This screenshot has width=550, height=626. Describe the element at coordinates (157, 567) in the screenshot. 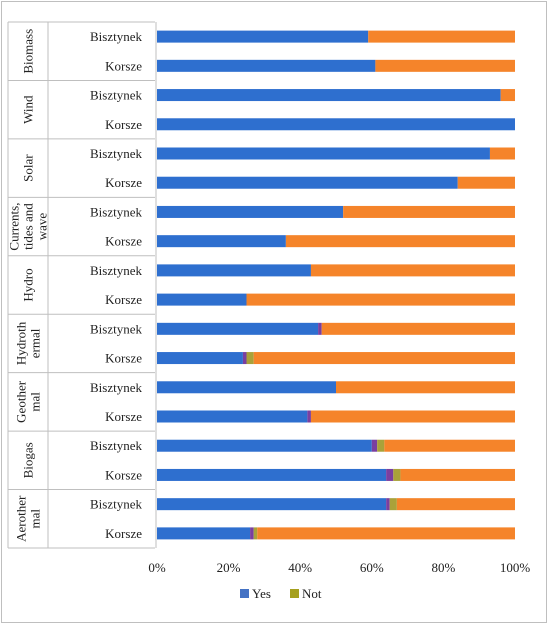

I see `x-tick-label: 0%` at that location.